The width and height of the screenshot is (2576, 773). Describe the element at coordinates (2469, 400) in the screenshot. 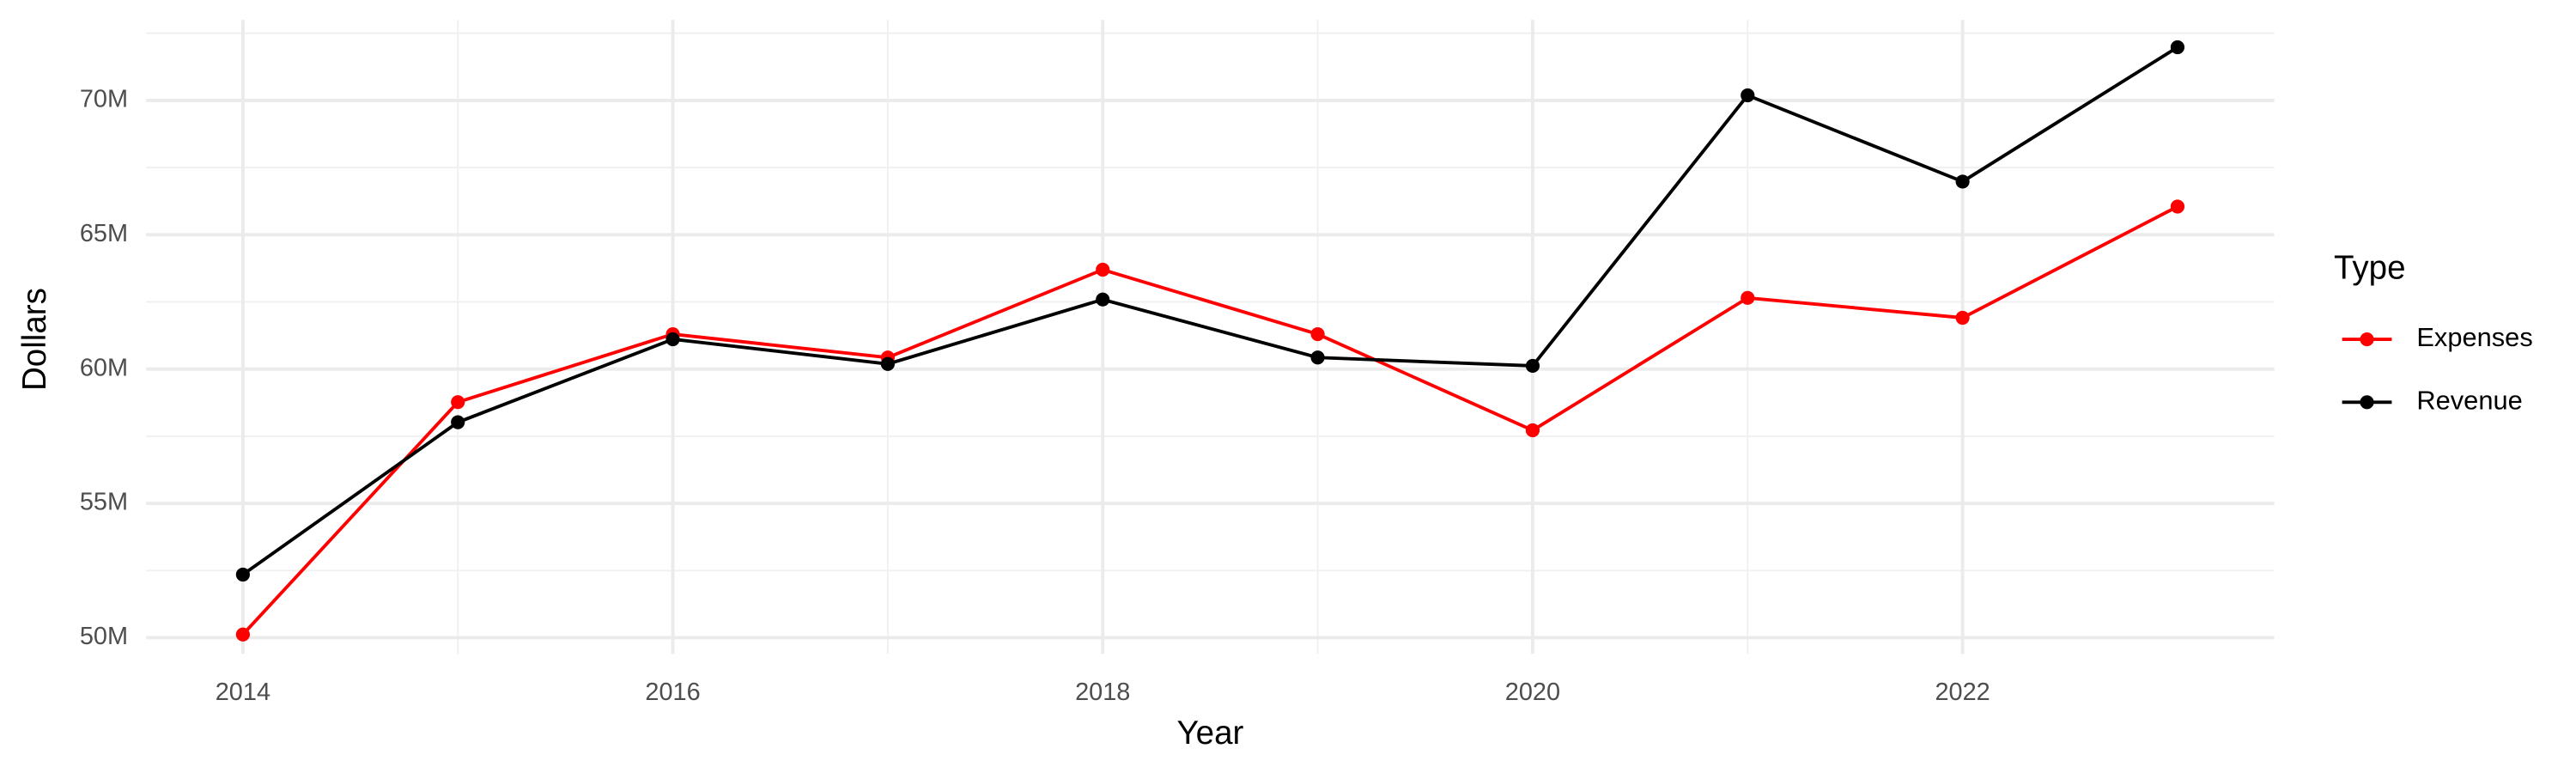

I see `legend-label: Revenue` at that location.